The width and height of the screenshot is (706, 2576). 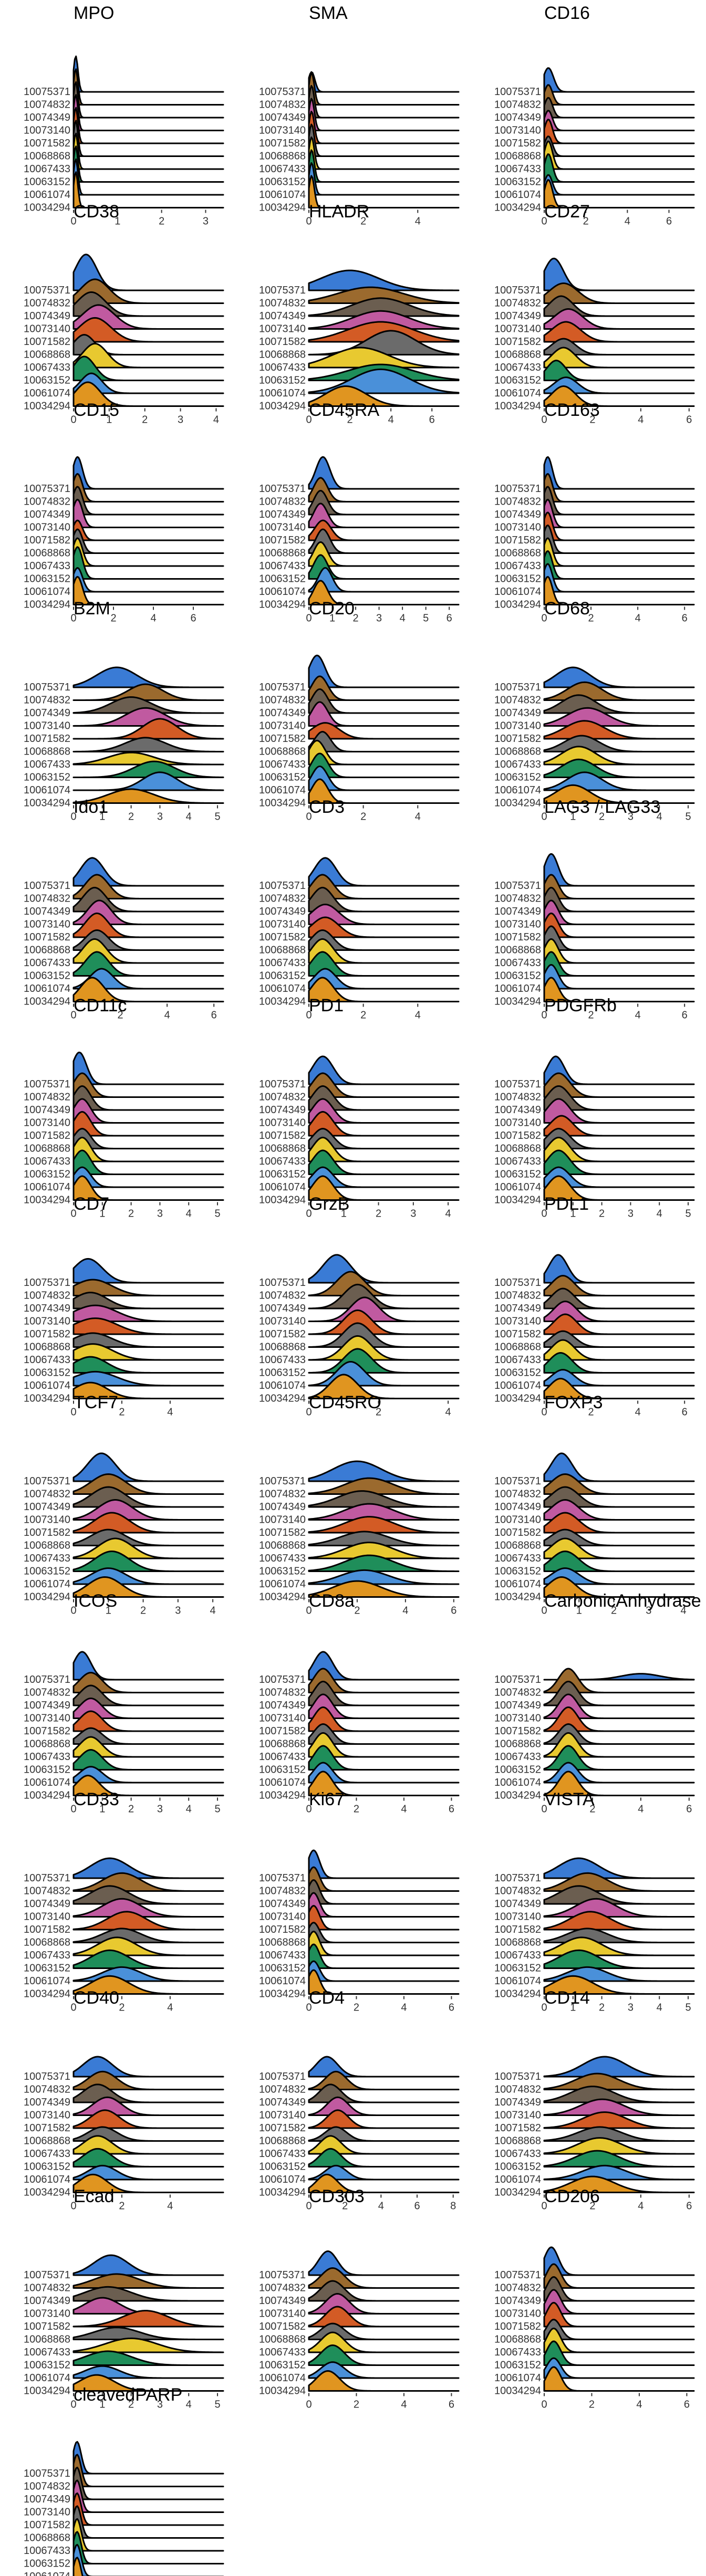 What do you see at coordinates (92, 1204) in the screenshot?
I see `panel-title: CD7` at bounding box center [92, 1204].